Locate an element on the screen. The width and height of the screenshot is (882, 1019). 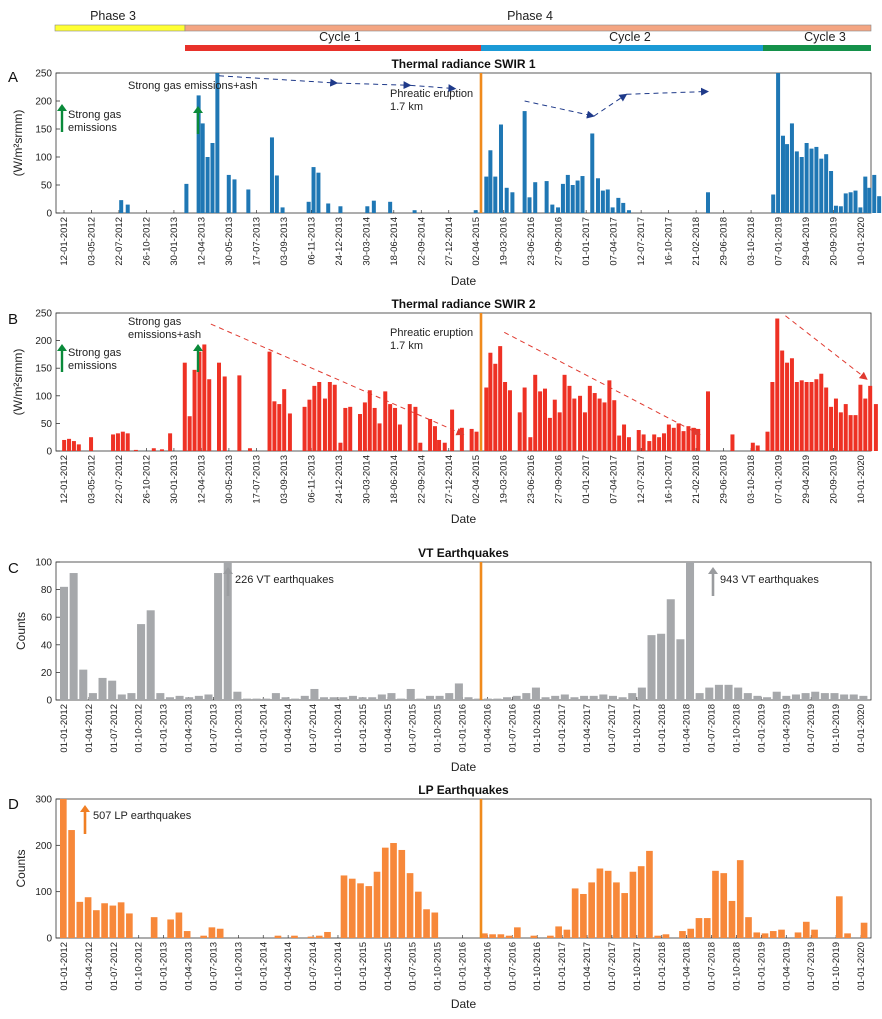
x-tick-label: 01-01-2018 is located at coordinates (662, 728).